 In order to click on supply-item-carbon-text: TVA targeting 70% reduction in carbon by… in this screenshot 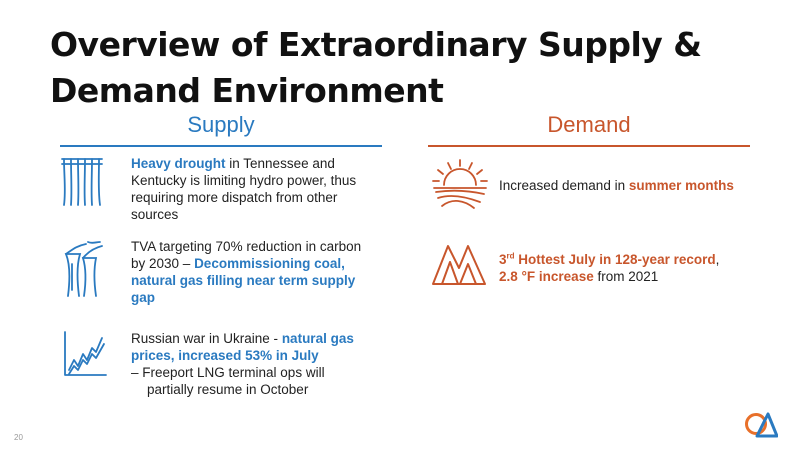, I will do `click(246, 255)`.